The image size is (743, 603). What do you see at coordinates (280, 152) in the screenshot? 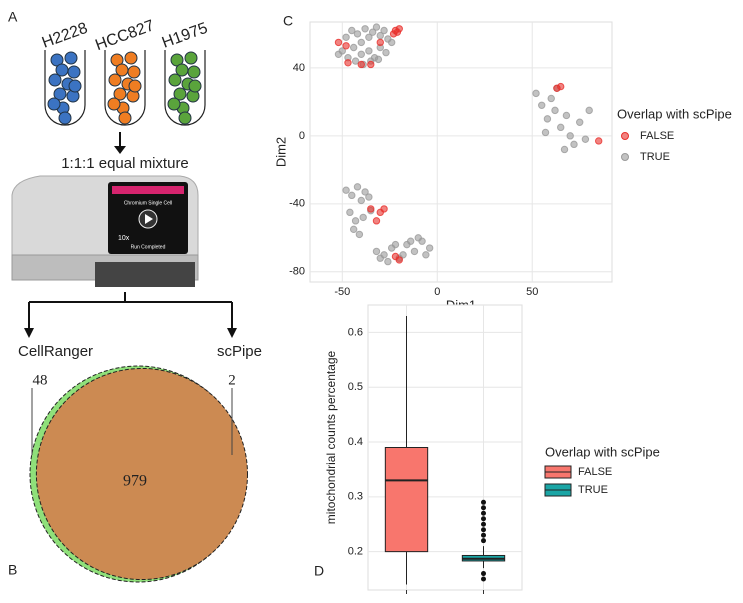
I see `y-axis-title: Dim2` at bounding box center [280, 152].